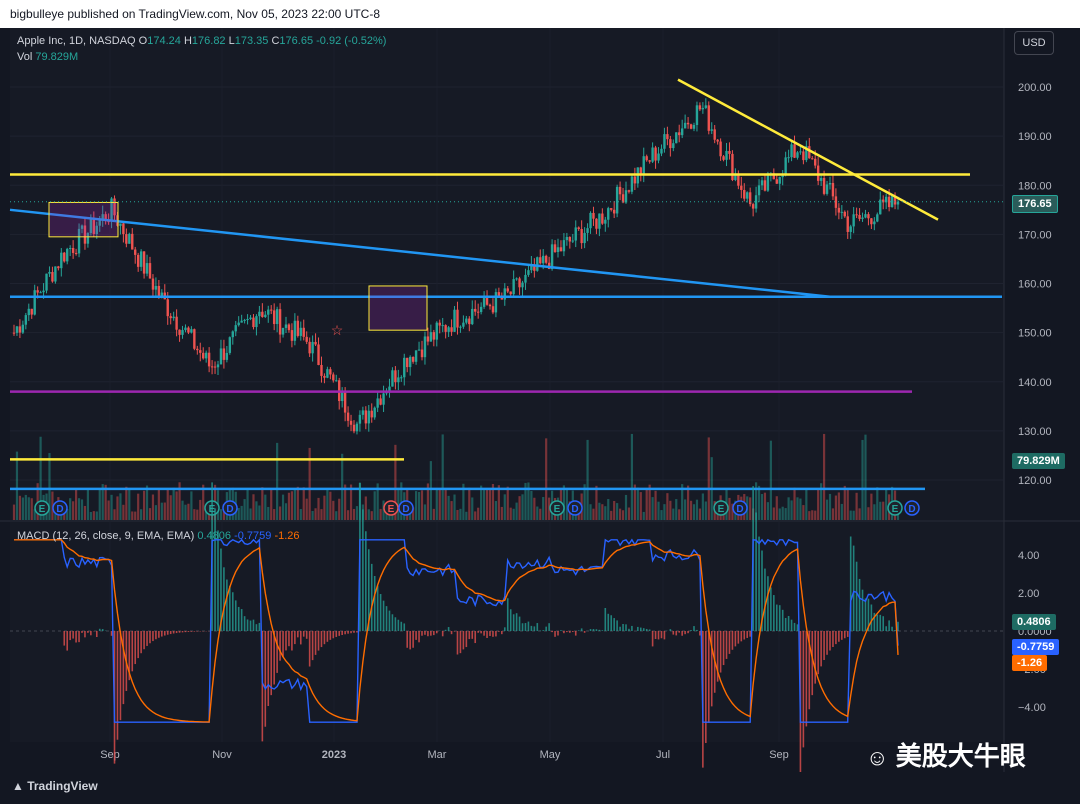 The height and width of the screenshot is (804, 1080). What do you see at coordinates (877, 757) in the screenshot?
I see `wechat-icon: ☺` at bounding box center [877, 757].